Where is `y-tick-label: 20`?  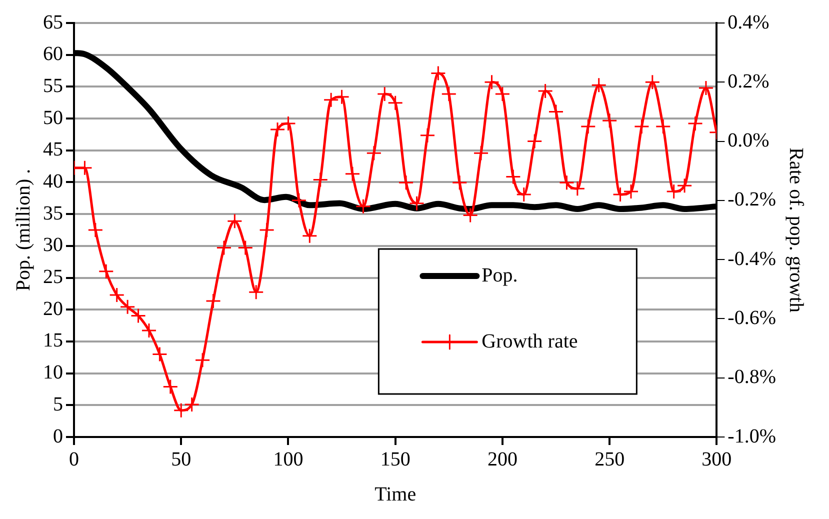 y-tick-label: 20 is located at coordinates (53, 309).